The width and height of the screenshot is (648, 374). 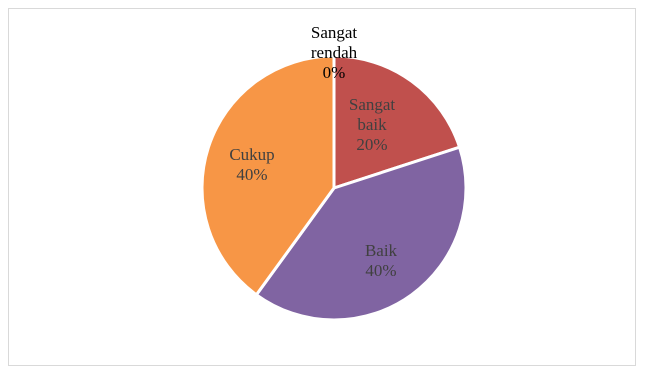 What do you see at coordinates (381, 260) in the screenshot?
I see `data-label-baik: Baik 40%` at bounding box center [381, 260].